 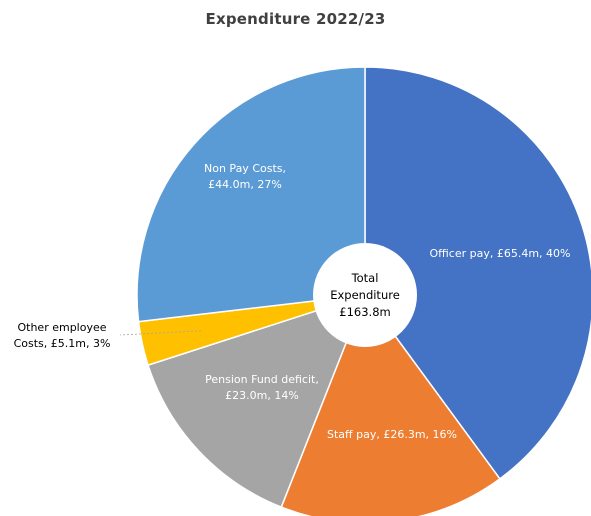 What do you see at coordinates (499, 253) in the screenshot?
I see `slice-label-officer-pay: Officer pay, £65.4m, 40%` at bounding box center [499, 253].